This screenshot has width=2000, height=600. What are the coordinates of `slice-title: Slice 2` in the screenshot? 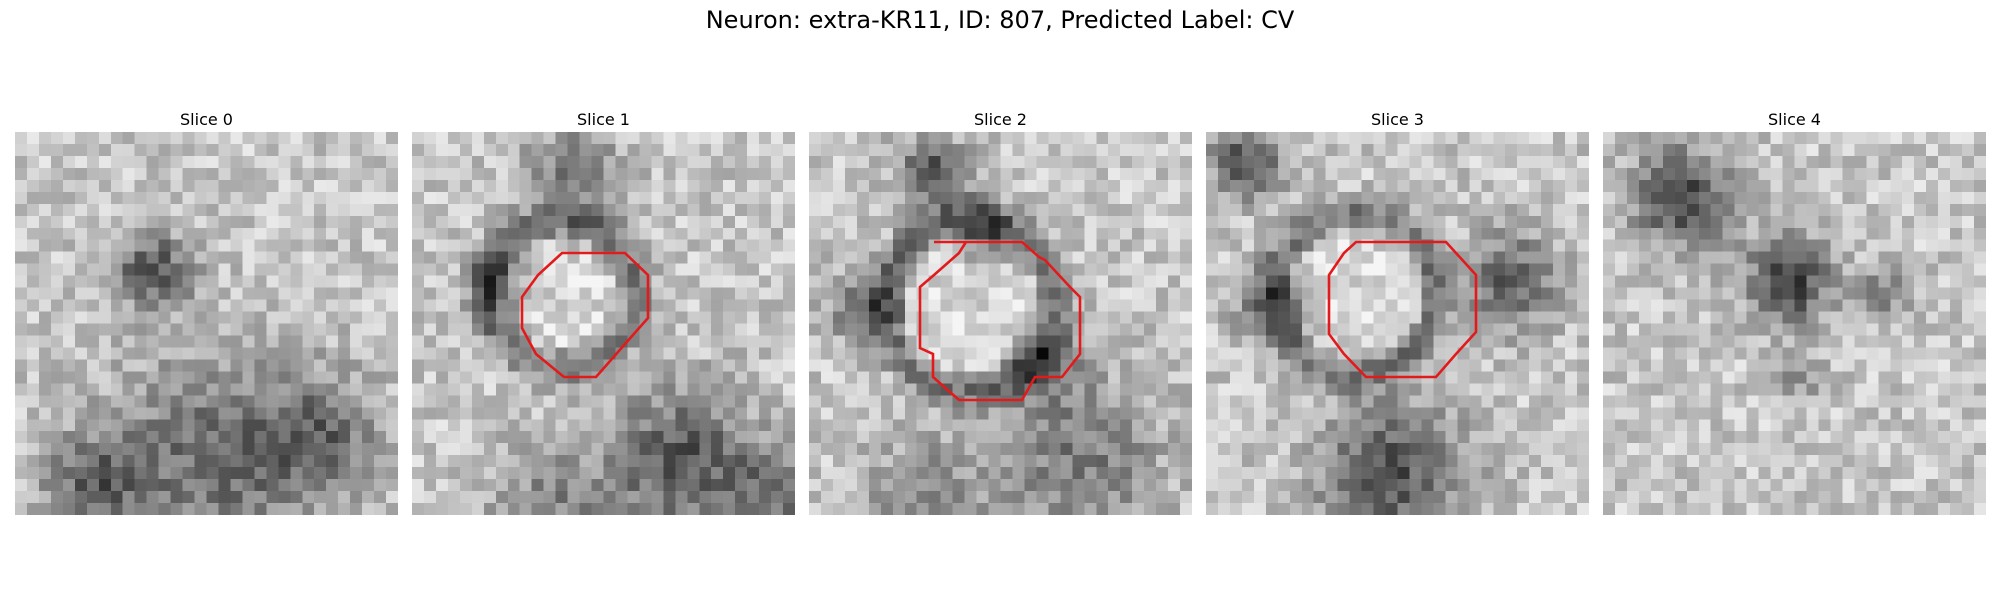 It's located at (1000, 119).